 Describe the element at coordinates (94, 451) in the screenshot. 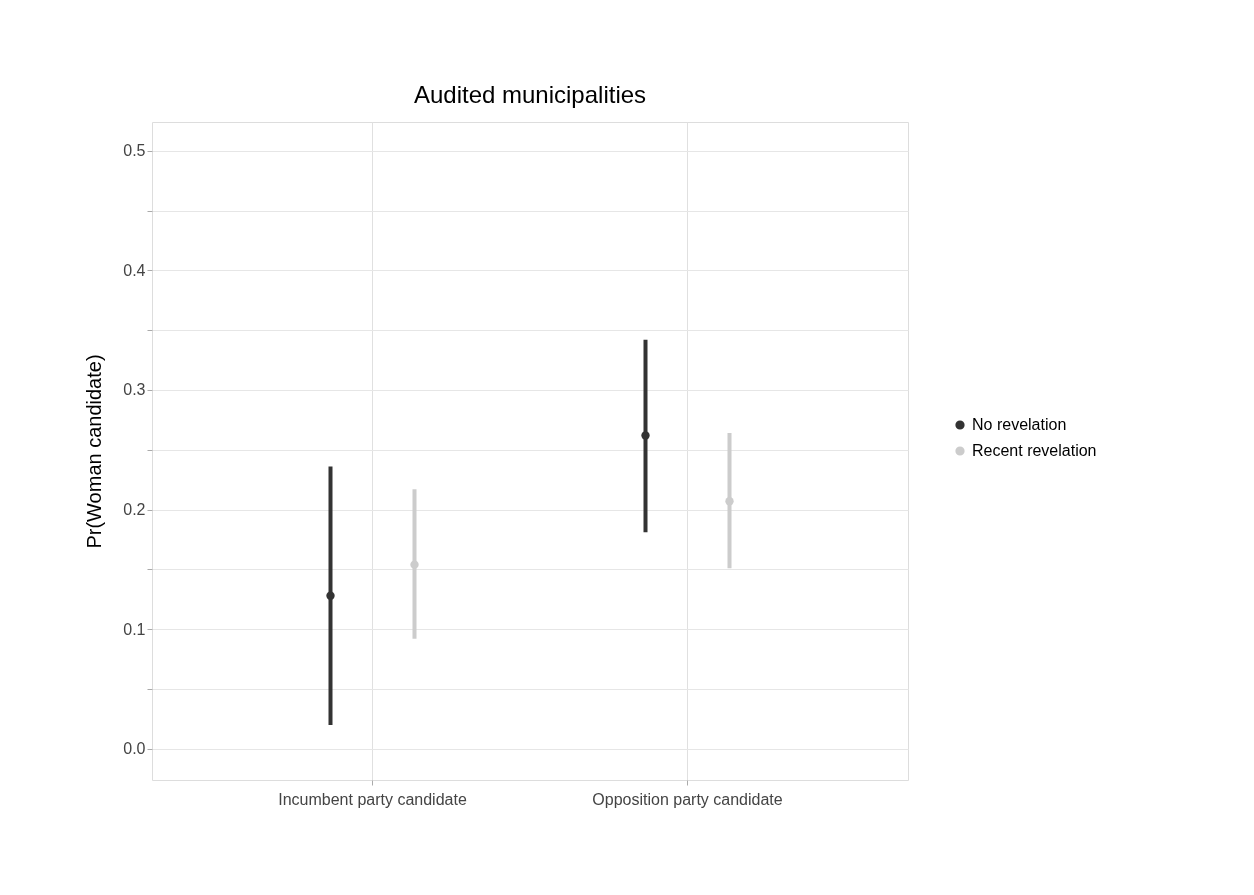

I see `y-axis-title: Pr(Woman candidate)` at that location.